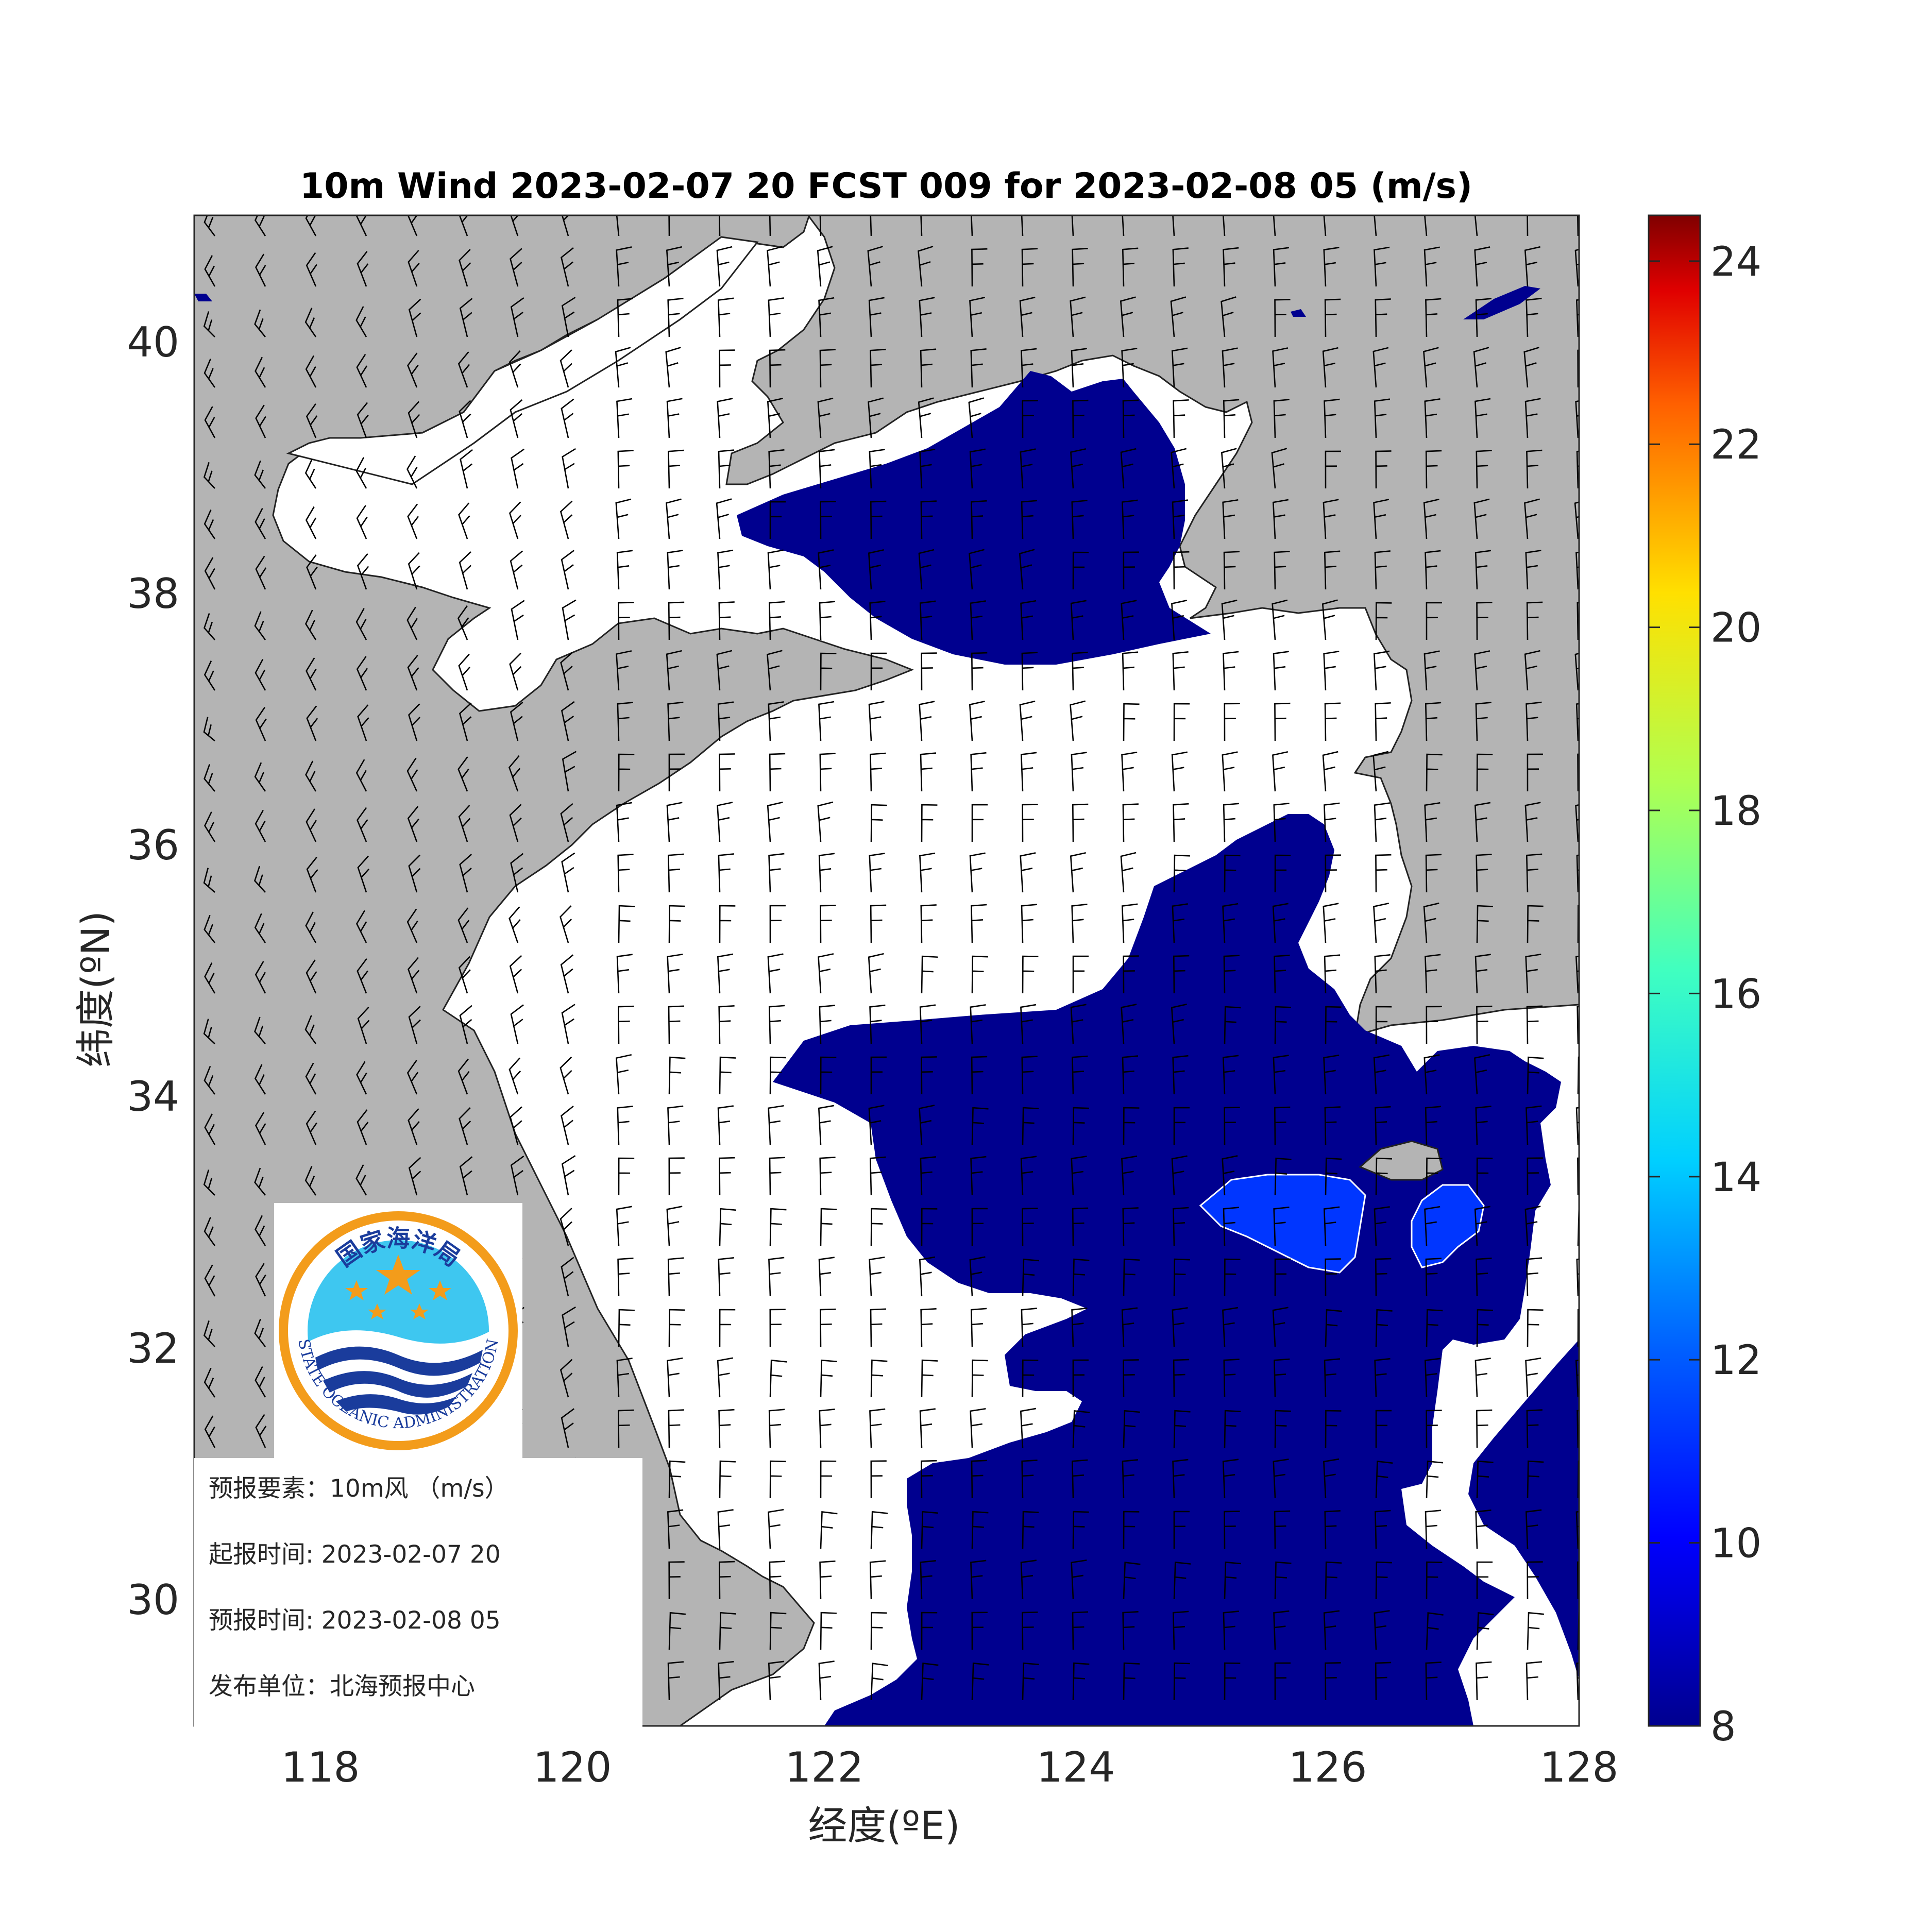  I want to click on info-element: 预报要素：10m风 （m/s）, so click(359, 1489).